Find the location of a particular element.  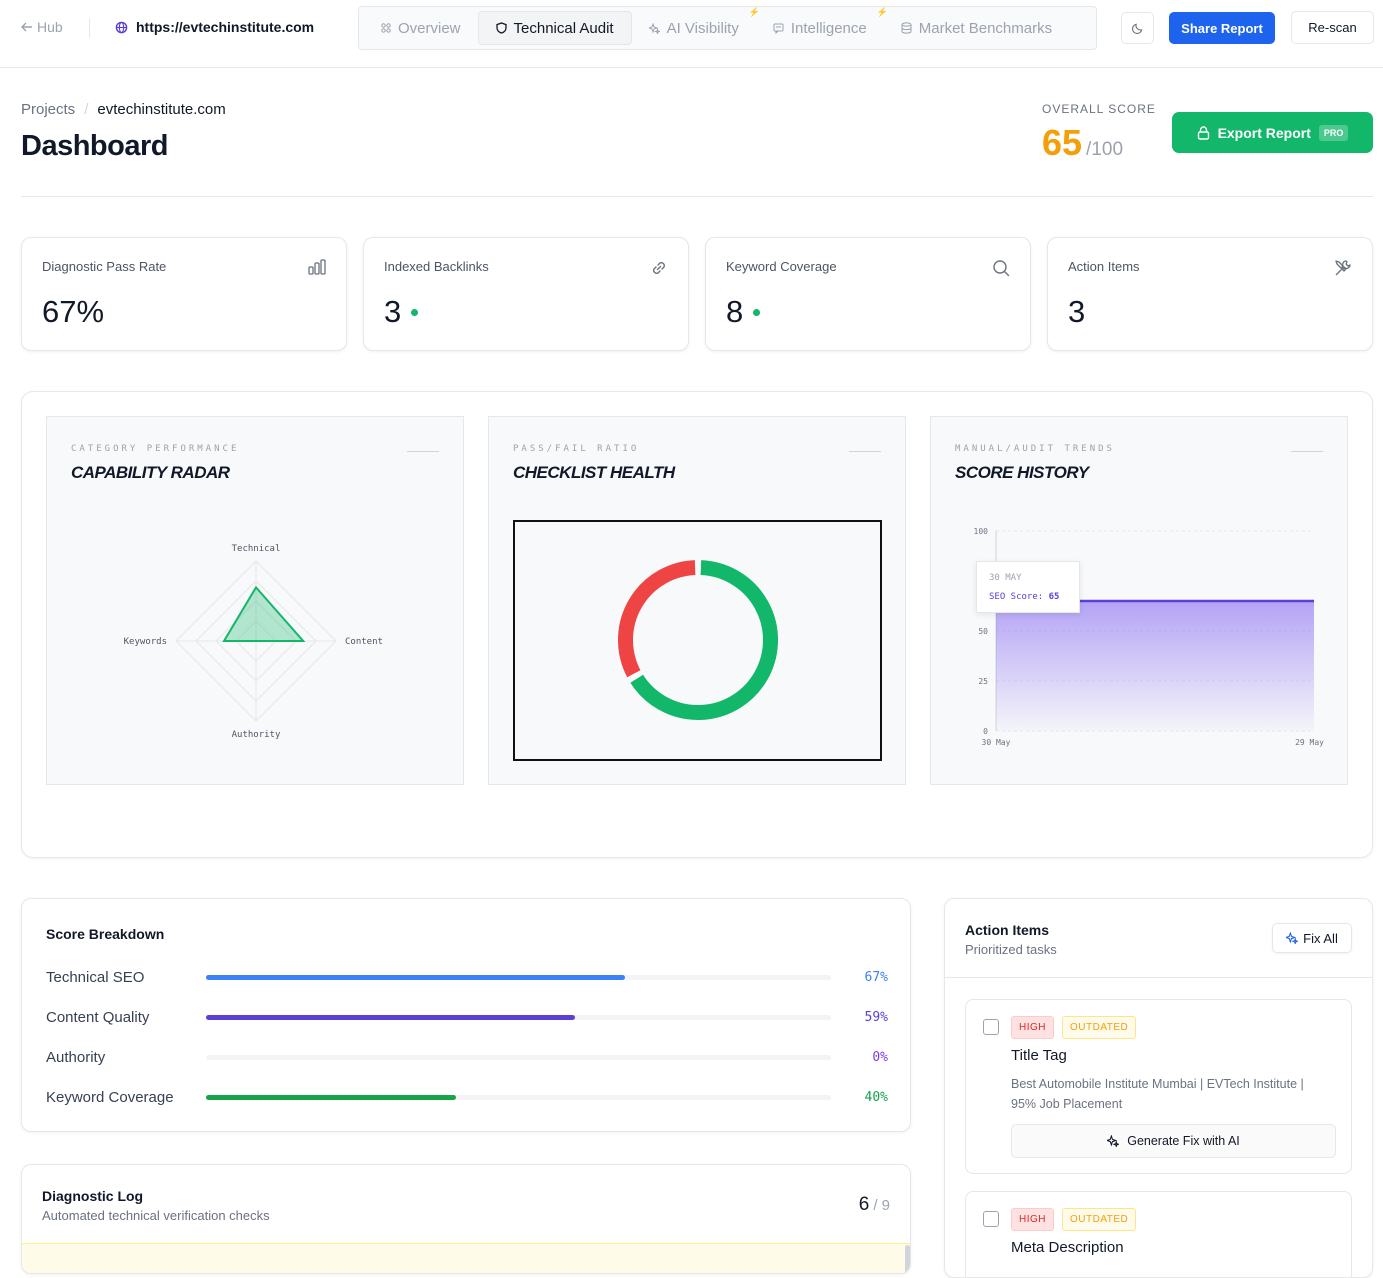

pass-count-total: / 9 is located at coordinates (881, 1205).